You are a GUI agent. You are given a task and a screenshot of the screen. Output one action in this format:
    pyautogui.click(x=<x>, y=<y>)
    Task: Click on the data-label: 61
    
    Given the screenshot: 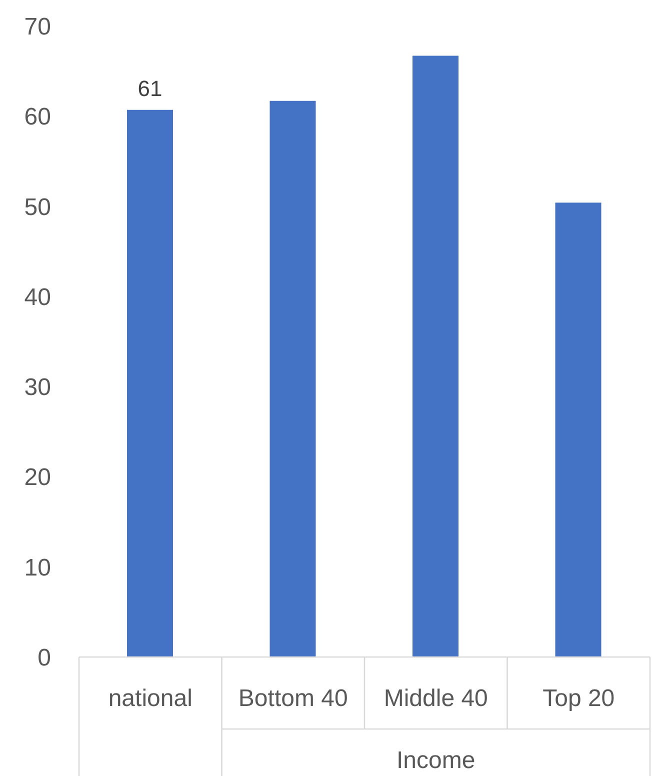 What is the action you would take?
    pyautogui.click(x=150, y=88)
    